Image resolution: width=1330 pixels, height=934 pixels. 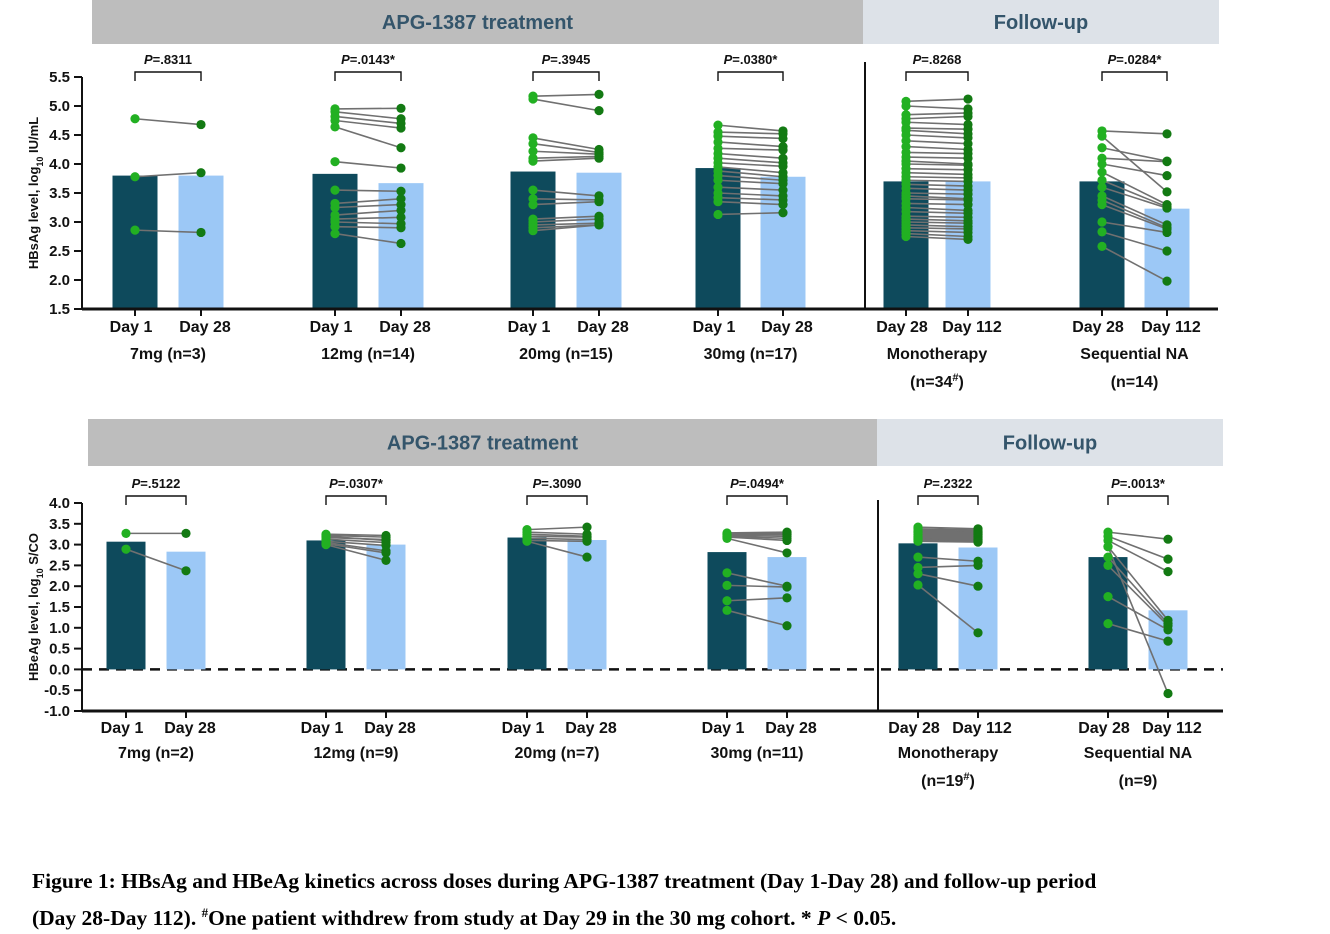 I want to click on group-1: P=.5122 Day 1 Day 28 7mg (n=2), so click(x=158, y=619).